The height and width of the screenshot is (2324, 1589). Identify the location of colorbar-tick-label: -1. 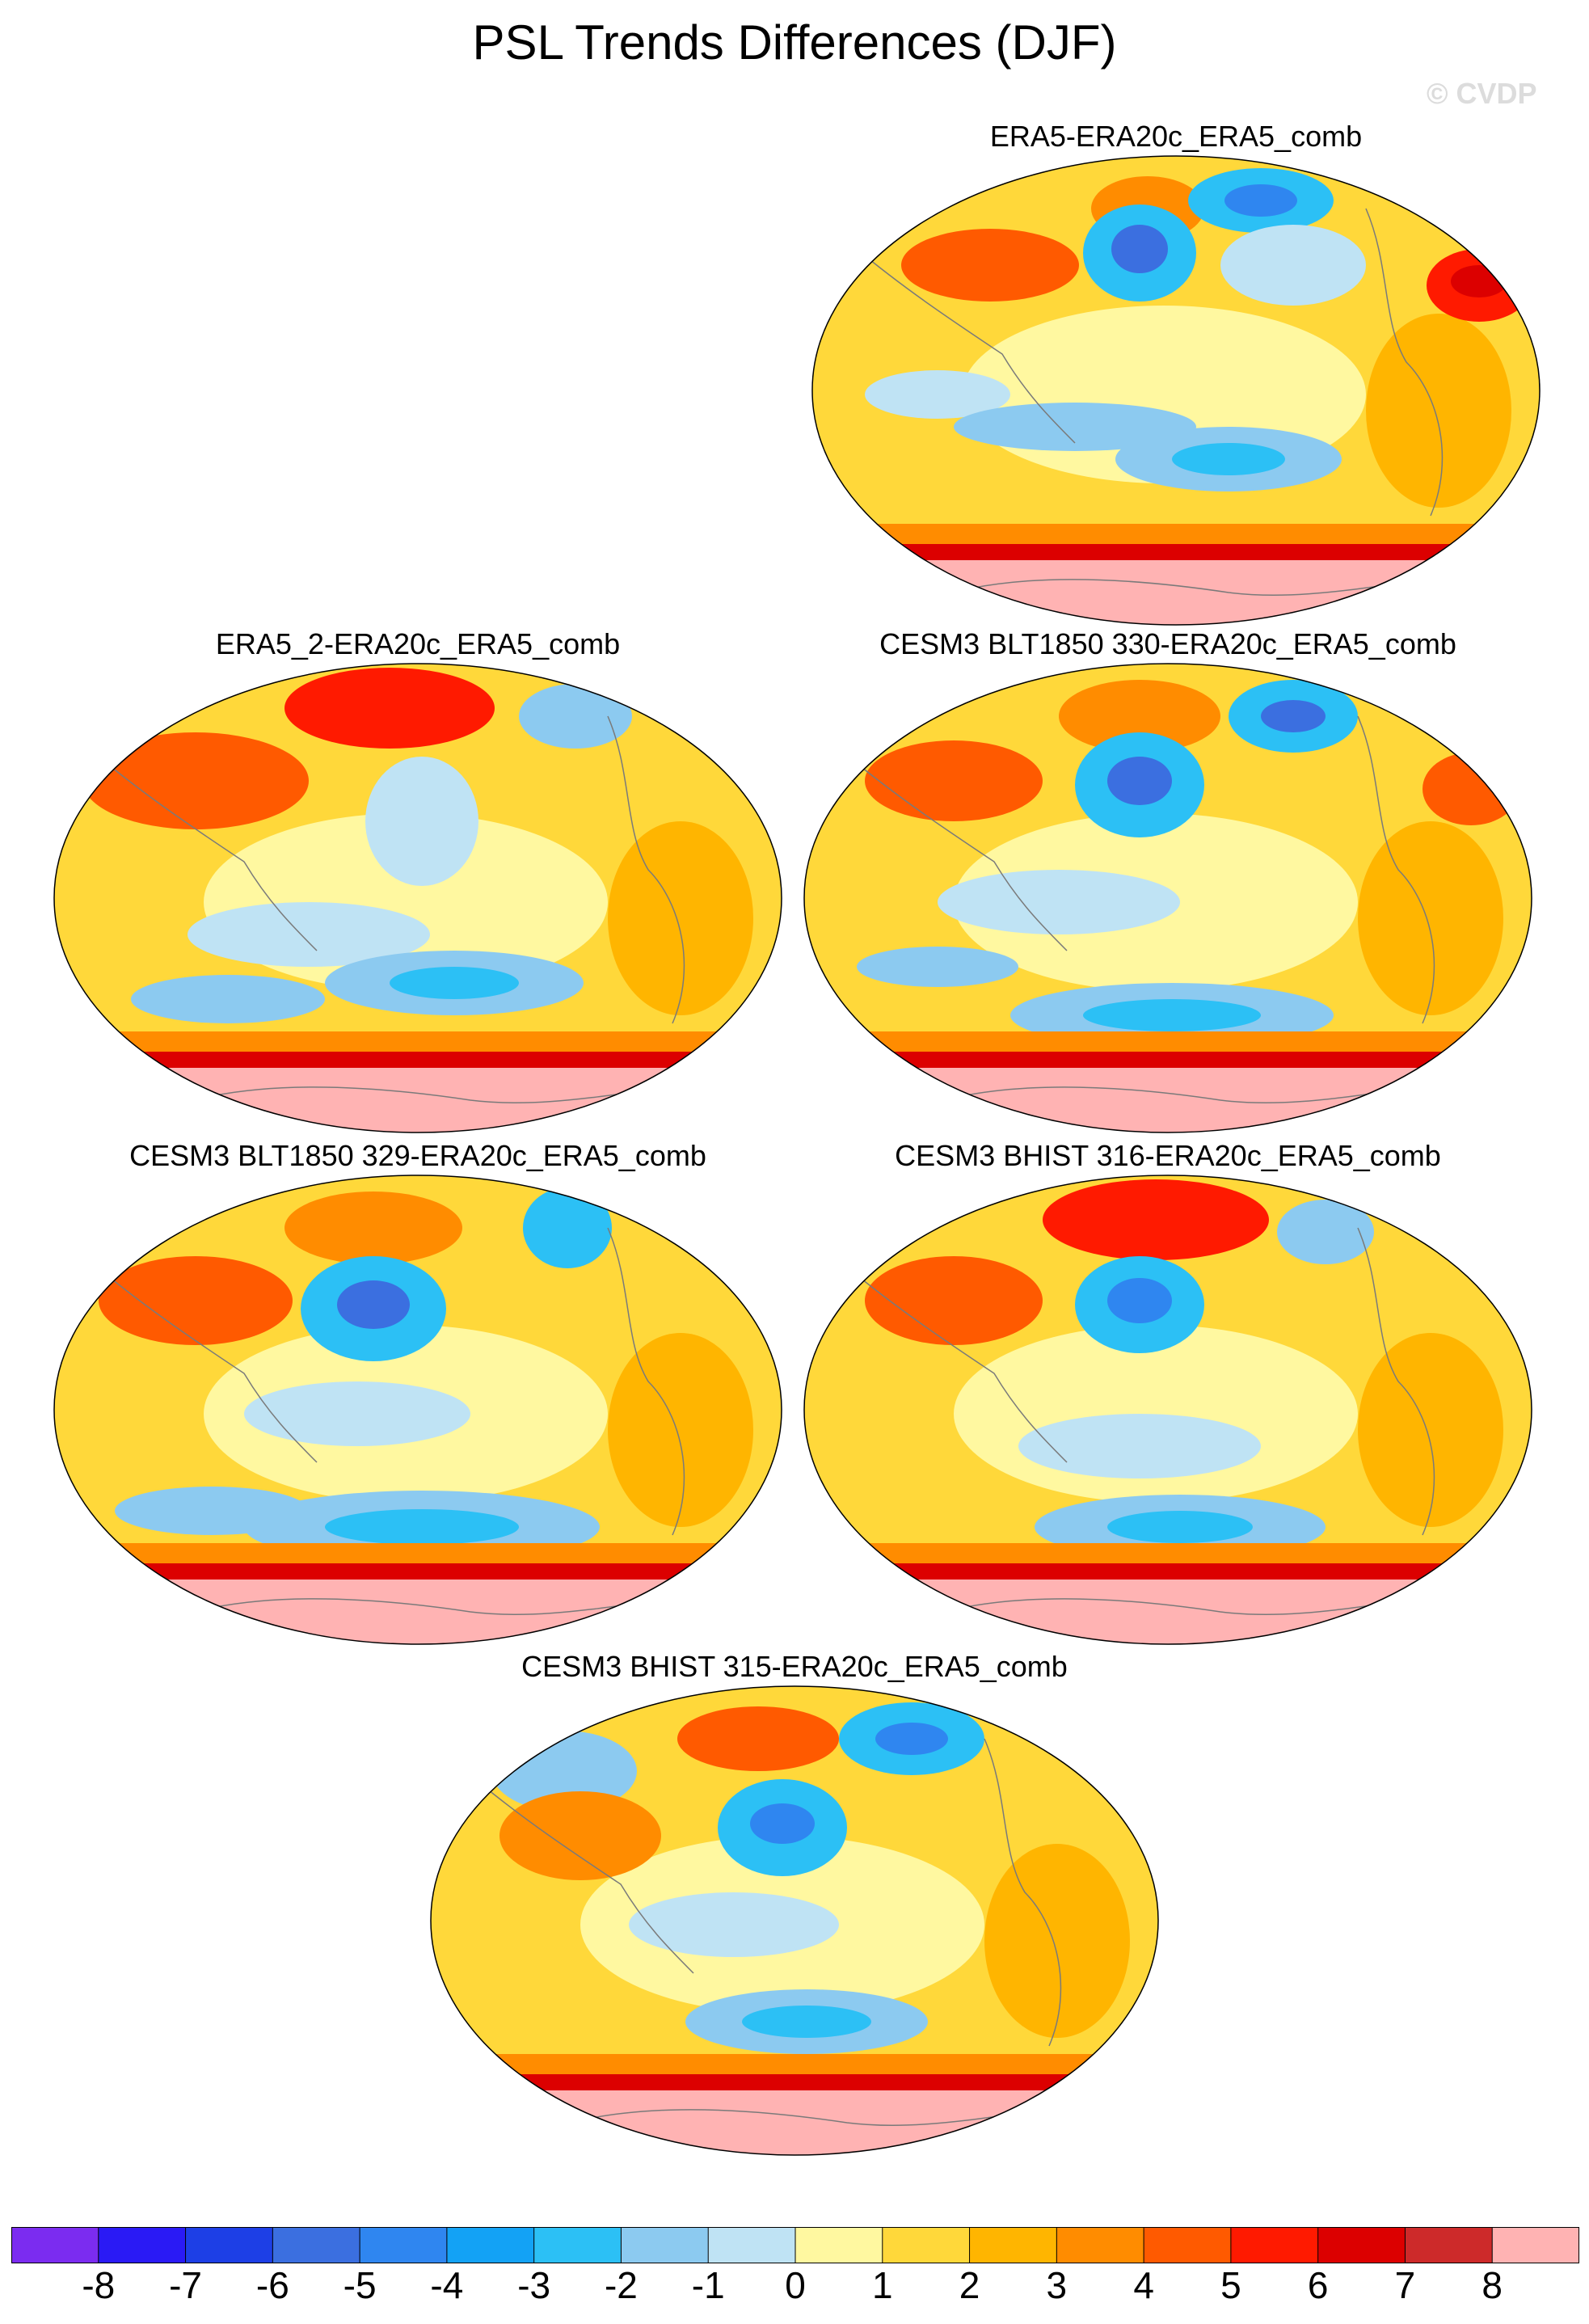
(708, 2285).